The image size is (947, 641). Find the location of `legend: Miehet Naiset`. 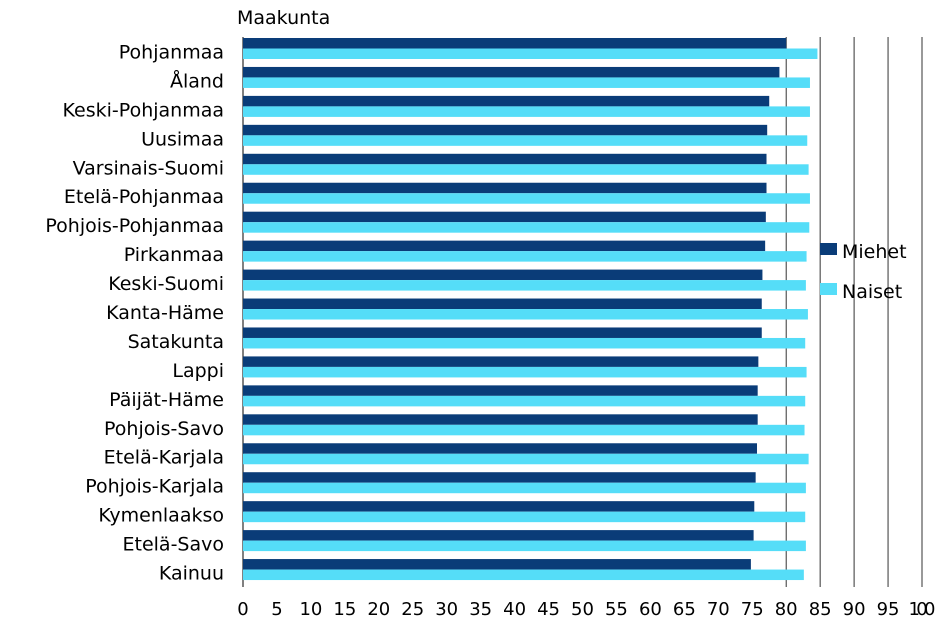

legend: Miehet Naiset is located at coordinates (863, 272).